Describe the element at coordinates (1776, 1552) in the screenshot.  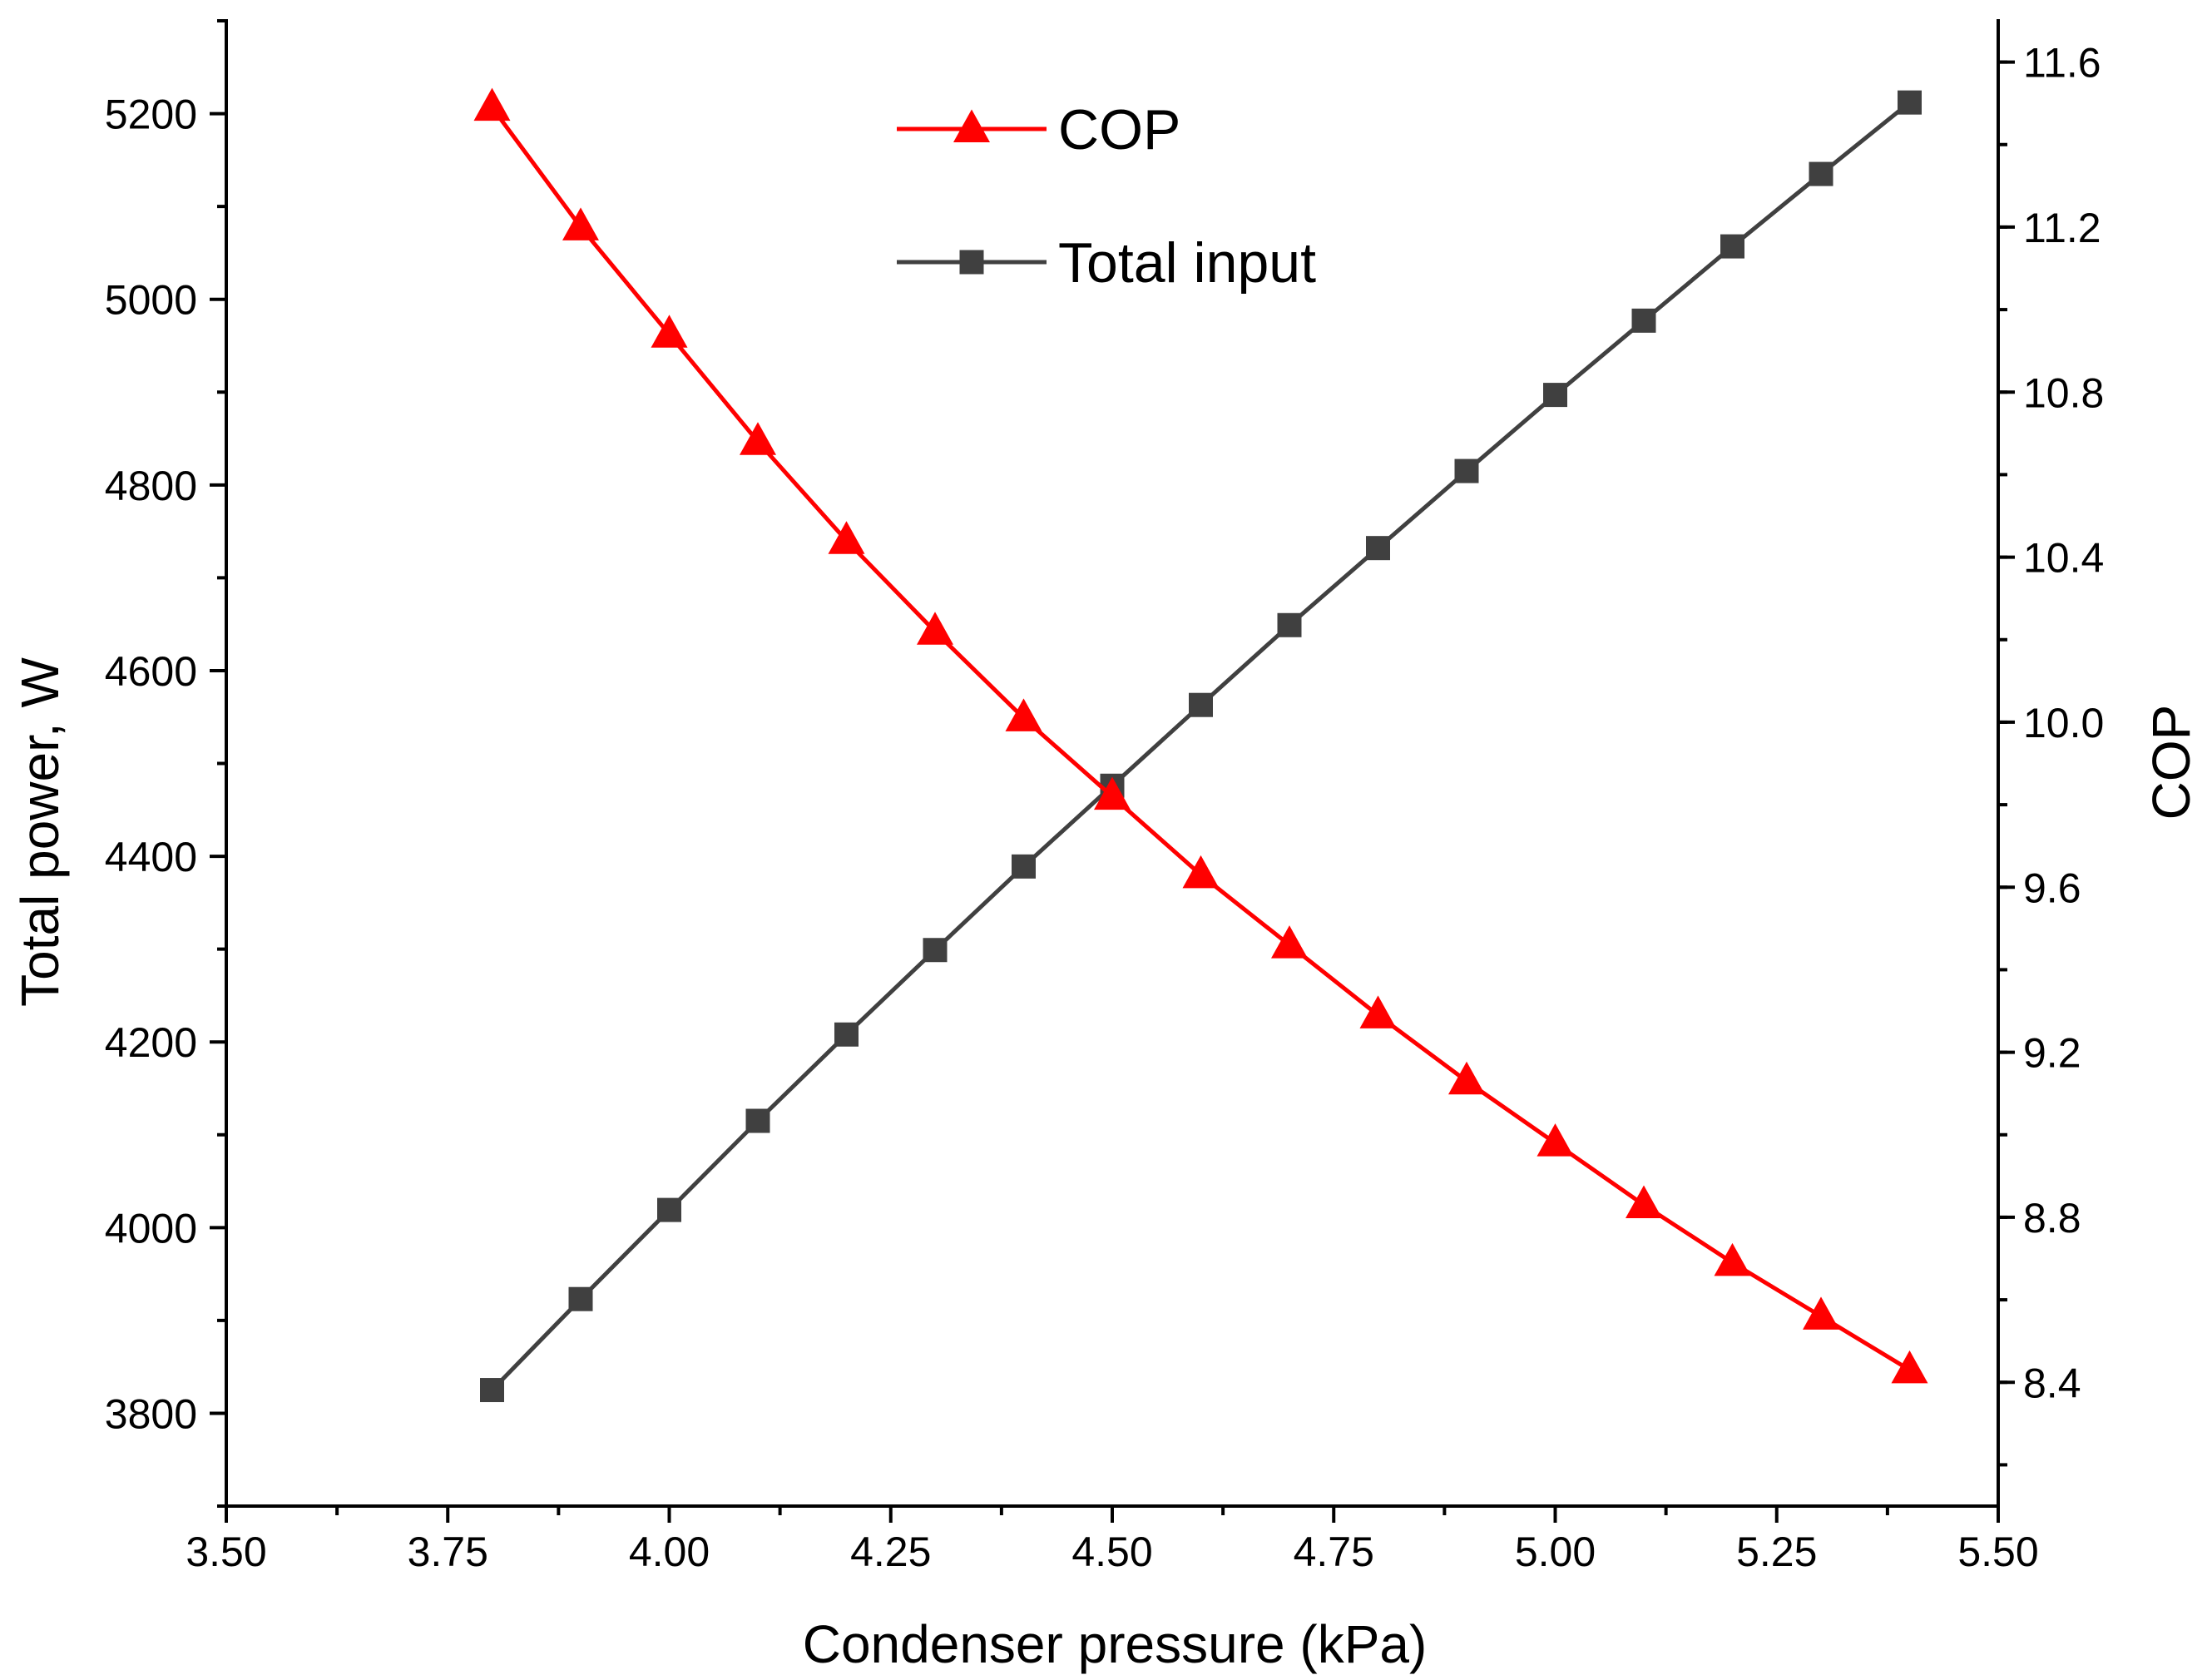
I see `x-tick-label: 5.25` at that location.